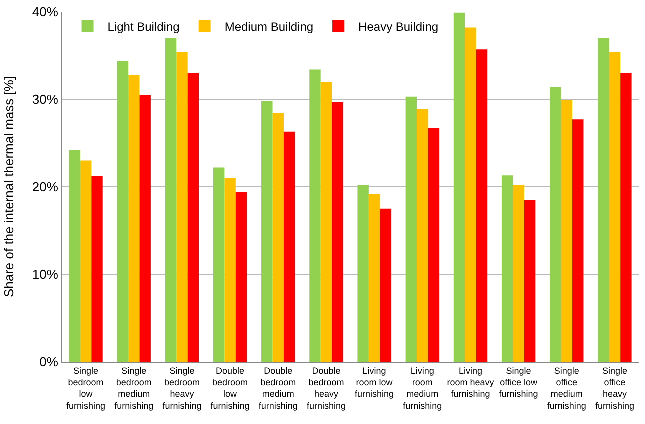 The image size is (645, 424). Describe the element at coordinates (45, 187) in the screenshot. I see `y-tick-label: 20%` at that location.